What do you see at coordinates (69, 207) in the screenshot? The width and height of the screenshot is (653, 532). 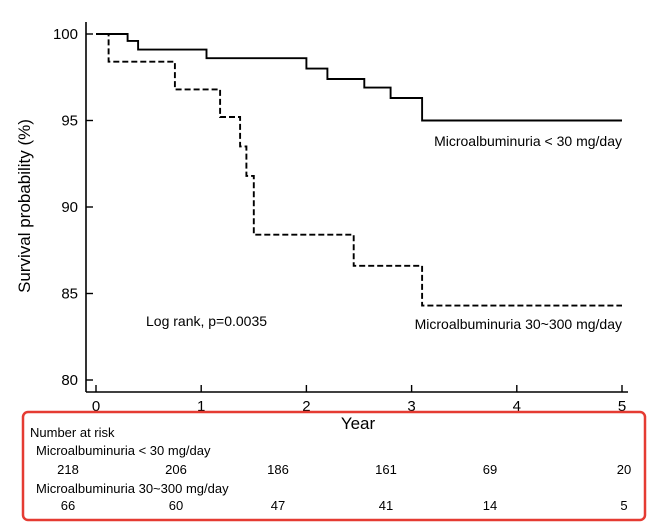 I see `y-tick-label: 90` at bounding box center [69, 207].